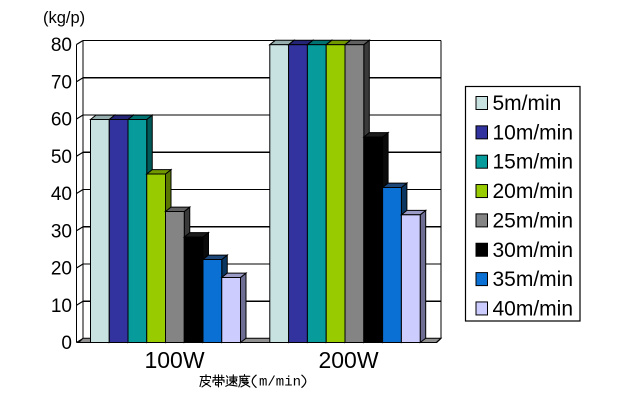 The height and width of the screenshot is (416, 618). What do you see at coordinates (533, 132) in the screenshot?
I see `svg-text: 10m/min` at bounding box center [533, 132].